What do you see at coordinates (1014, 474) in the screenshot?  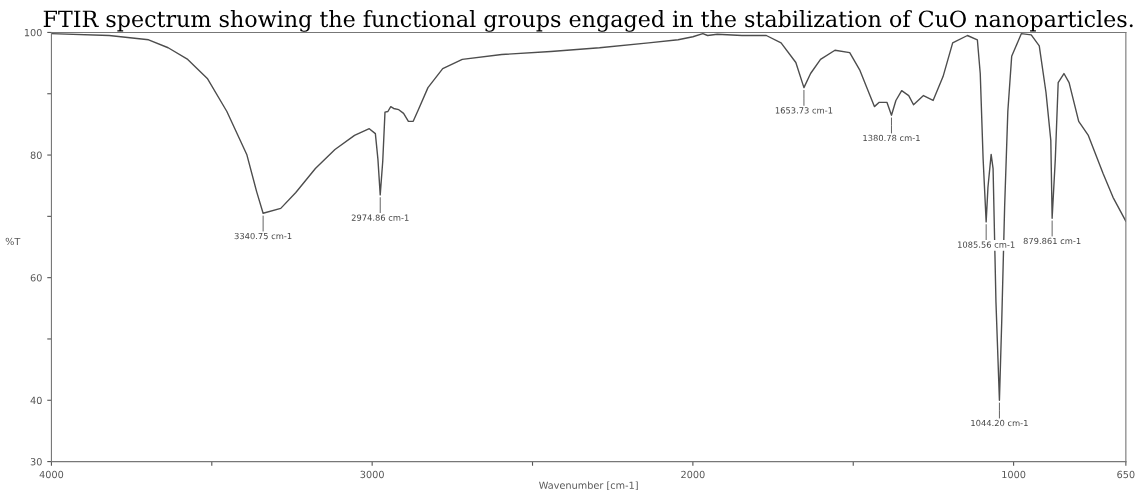 I see `x-tick-label: 1000` at bounding box center [1014, 474].